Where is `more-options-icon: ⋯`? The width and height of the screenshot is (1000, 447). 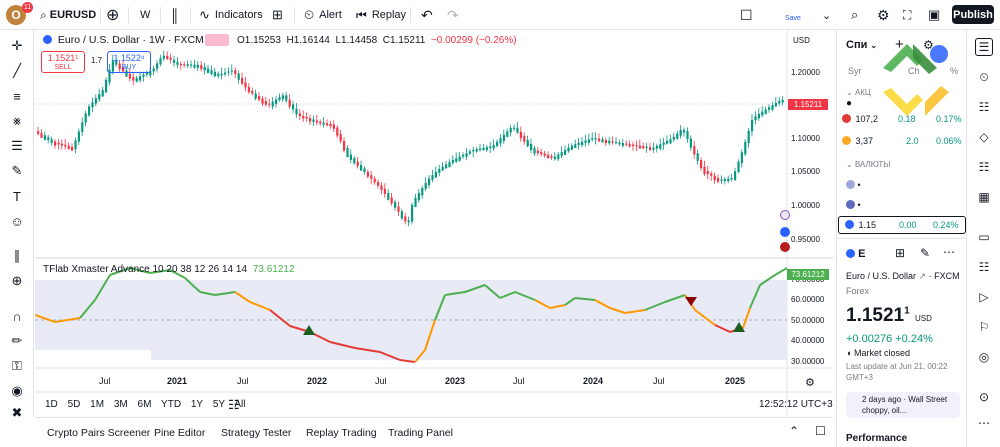
more-options-icon: ⋯ is located at coordinates (949, 252).